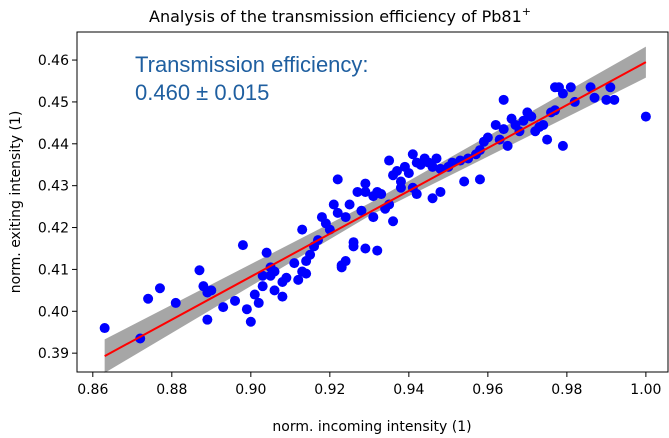 The width and height of the screenshot is (669, 438). I want to click on y-tick-label: 0.45, so click(53, 103).